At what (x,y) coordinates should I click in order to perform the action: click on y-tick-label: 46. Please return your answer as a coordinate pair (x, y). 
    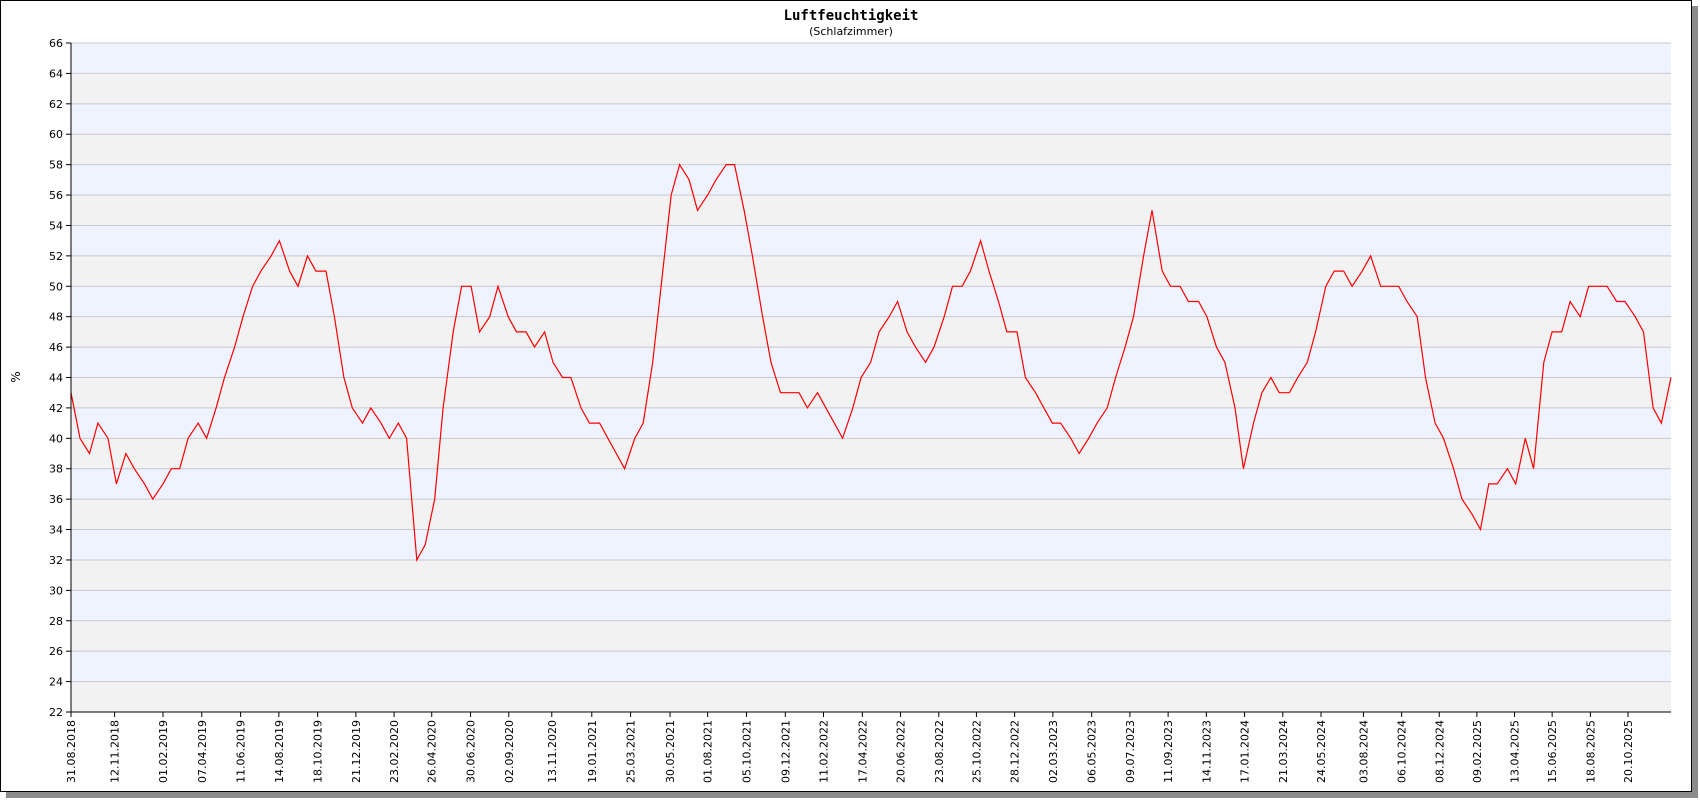
    Looking at the image, I should click on (56, 347).